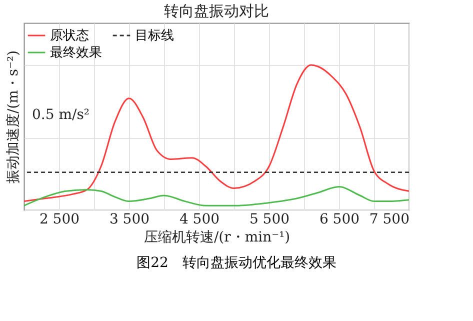 The image size is (473, 321). What do you see at coordinates (76, 53) in the screenshot?
I see `legend-label: 最终效果` at bounding box center [76, 53].